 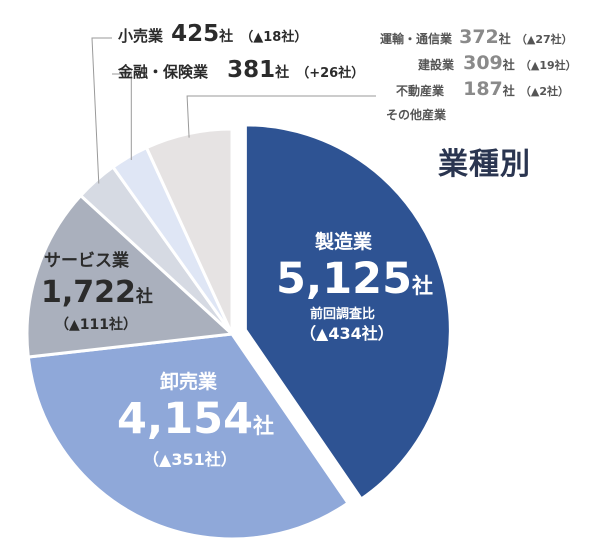 I want to click on unit-service: 社, so click(x=144, y=297).